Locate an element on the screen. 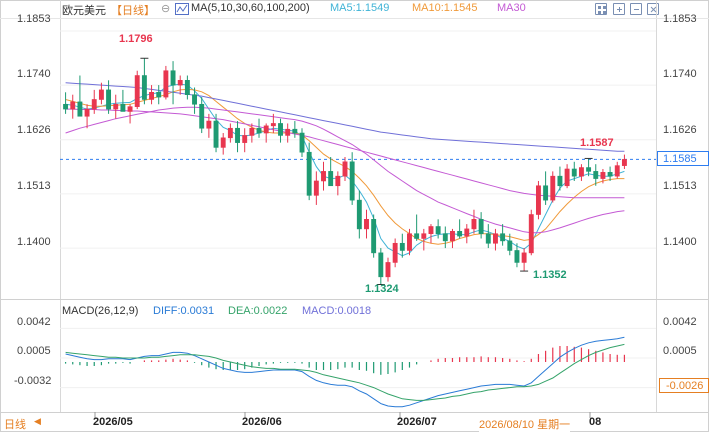 The image size is (709, 432). period-selector: 【日线】 is located at coordinates (133, 11).